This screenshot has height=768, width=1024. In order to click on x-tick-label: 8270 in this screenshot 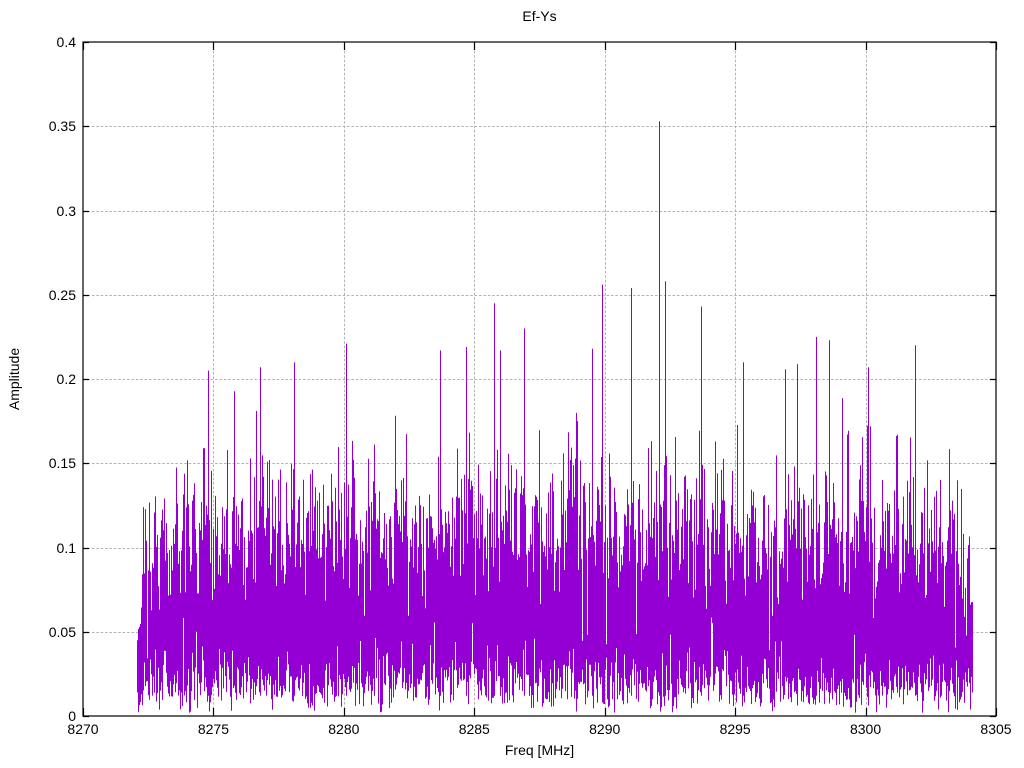, I will do `click(83, 729)`.